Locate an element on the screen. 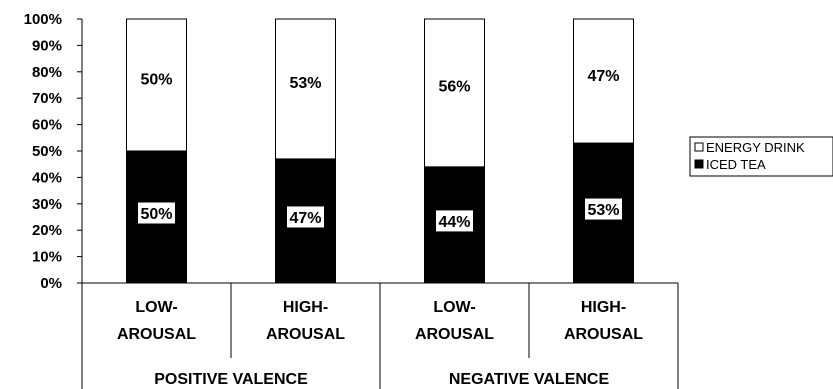  data-label-energy-drink: 47% is located at coordinates (603, 76).